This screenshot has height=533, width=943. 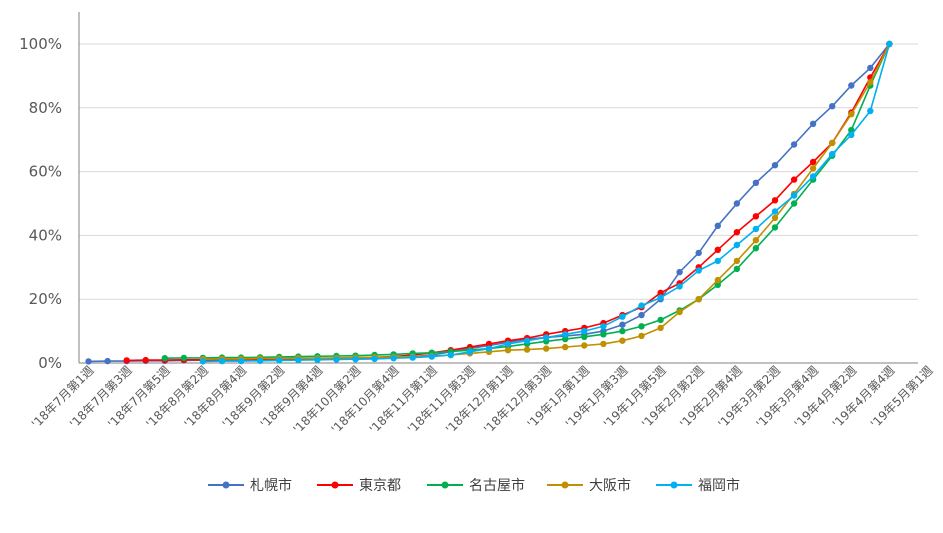 I want to click on legend-label: 大阪市, so click(x=610, y=485).